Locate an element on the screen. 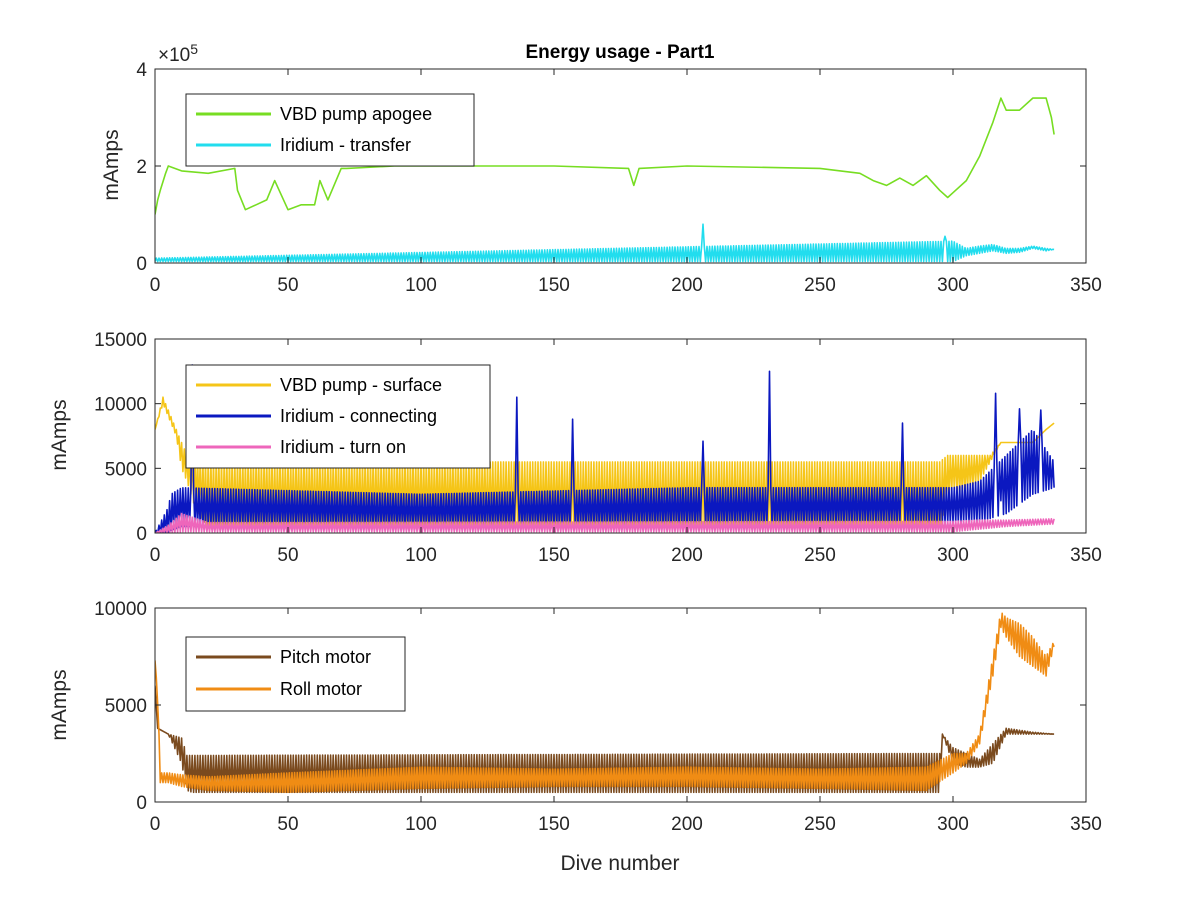 Image resolution: width=1200 pixels, height=900 pixels. y-tick-label: 2 is located at coordinates (141, 167).